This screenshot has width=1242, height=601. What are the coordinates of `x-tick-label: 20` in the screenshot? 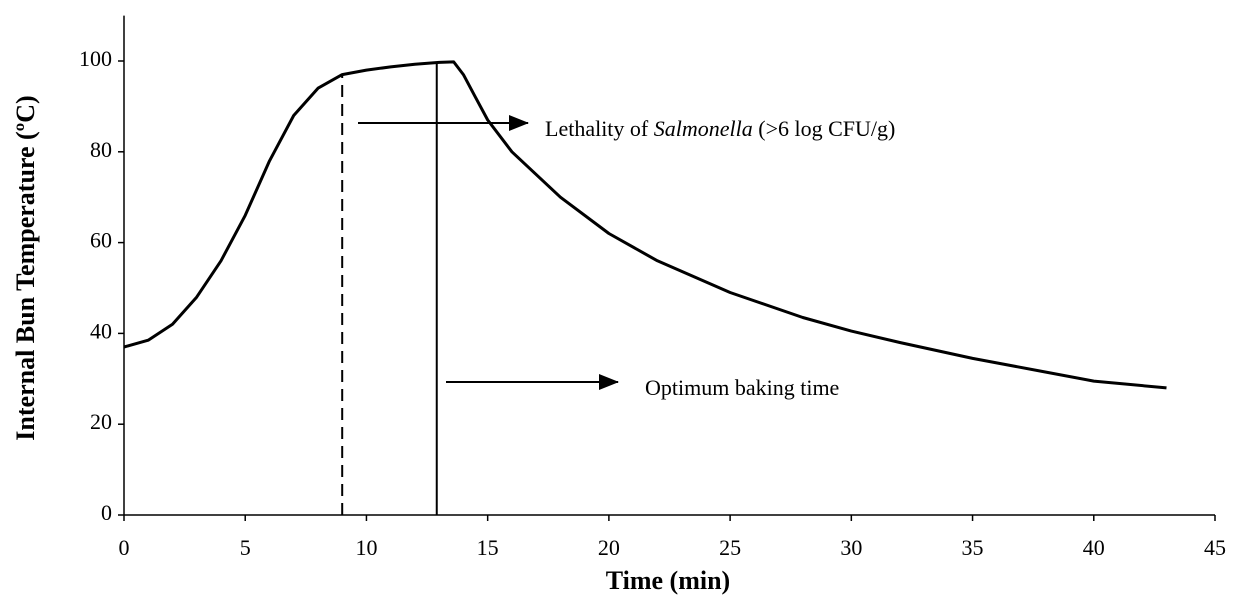 It's located at (609, 547).